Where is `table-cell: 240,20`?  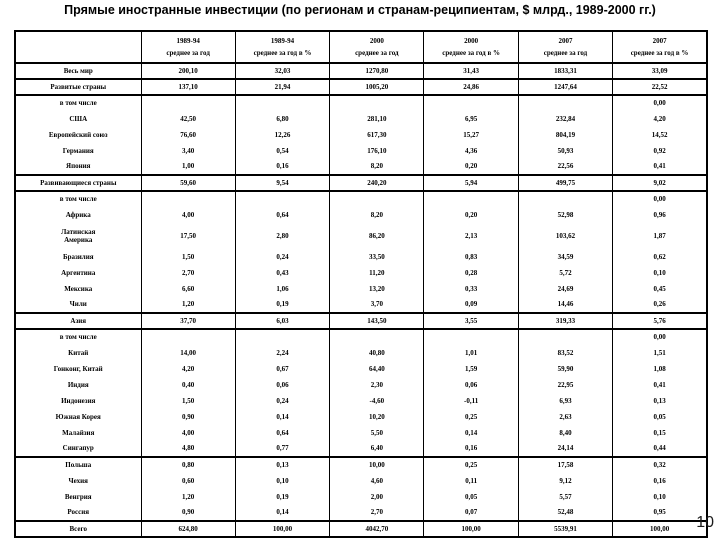
table-cell: 240,20 is located at coordinates (376, 182).